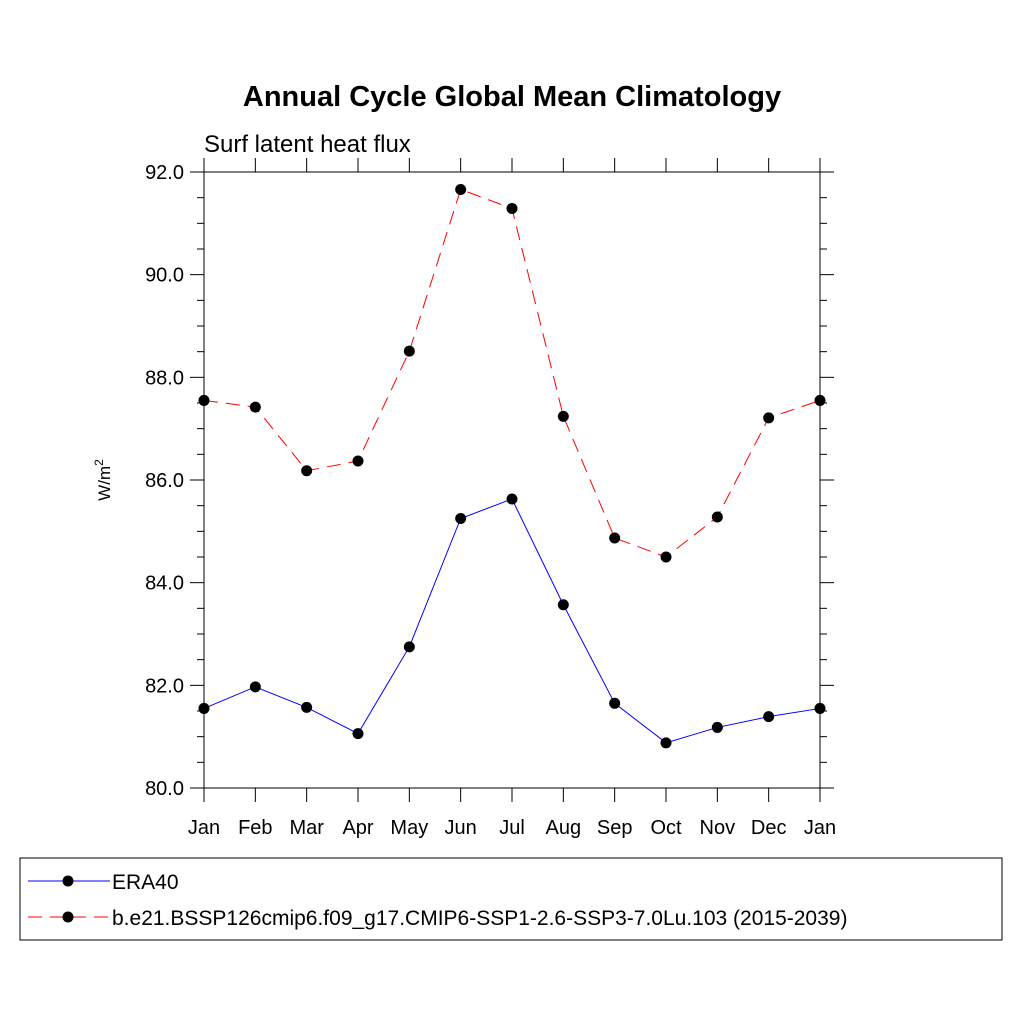  I want to click on y-axis-label: W/m2, so click(103, 480).